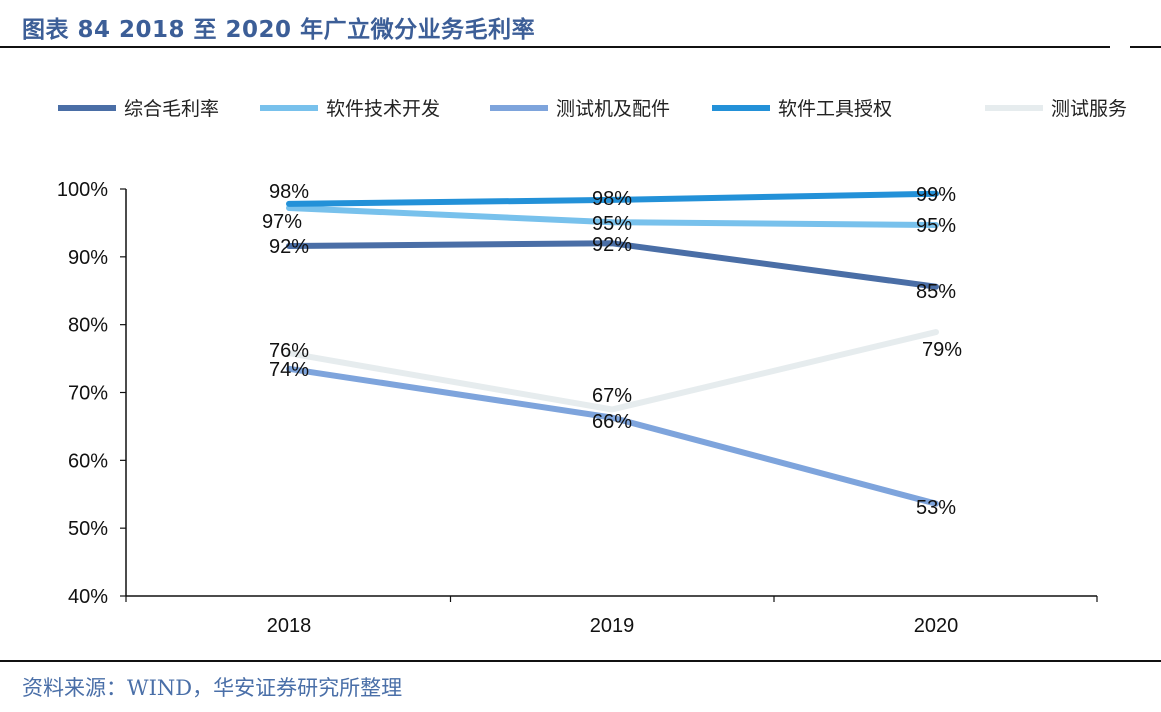 The height and width of the screenshot is (712, 1161). I want to click on data-label: 97%, so click(282, 222).